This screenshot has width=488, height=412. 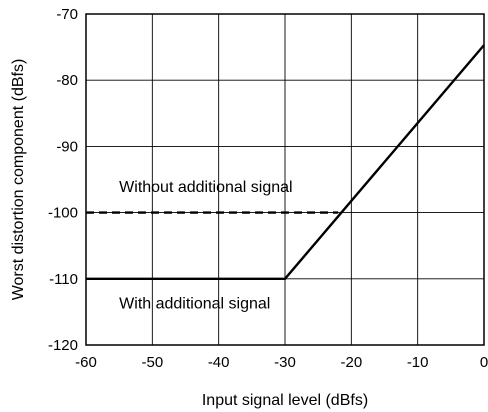 I want to click on x-tick-label: -20, so click(x=351, y=362).